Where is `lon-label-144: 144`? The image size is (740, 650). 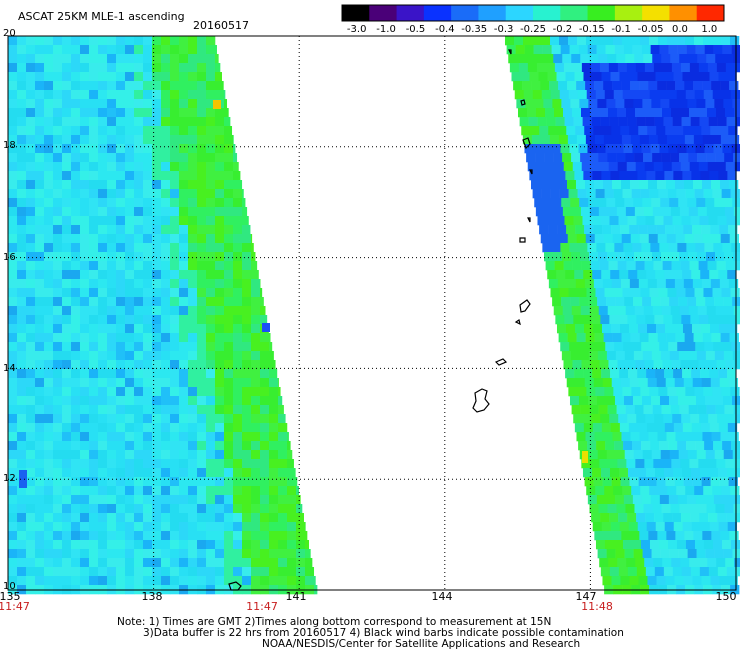 lon-label-144: 144 is located at coordinates (442, 596).